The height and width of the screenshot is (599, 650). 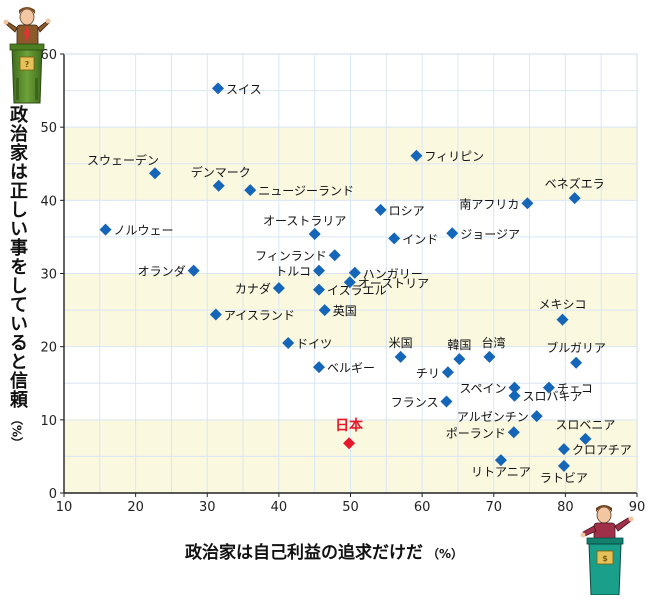 What do you see at coordinates (637, 507) in the screenshot?
I see `x-tick-label: 90` at bounding box center [637, 507].